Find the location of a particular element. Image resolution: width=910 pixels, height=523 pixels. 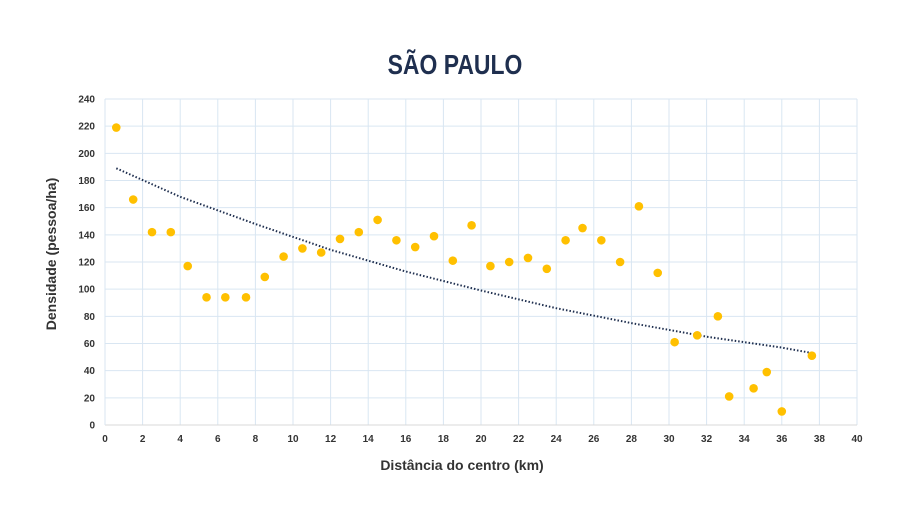

x-tick-label: 24 is located at coordinates (557, 439).